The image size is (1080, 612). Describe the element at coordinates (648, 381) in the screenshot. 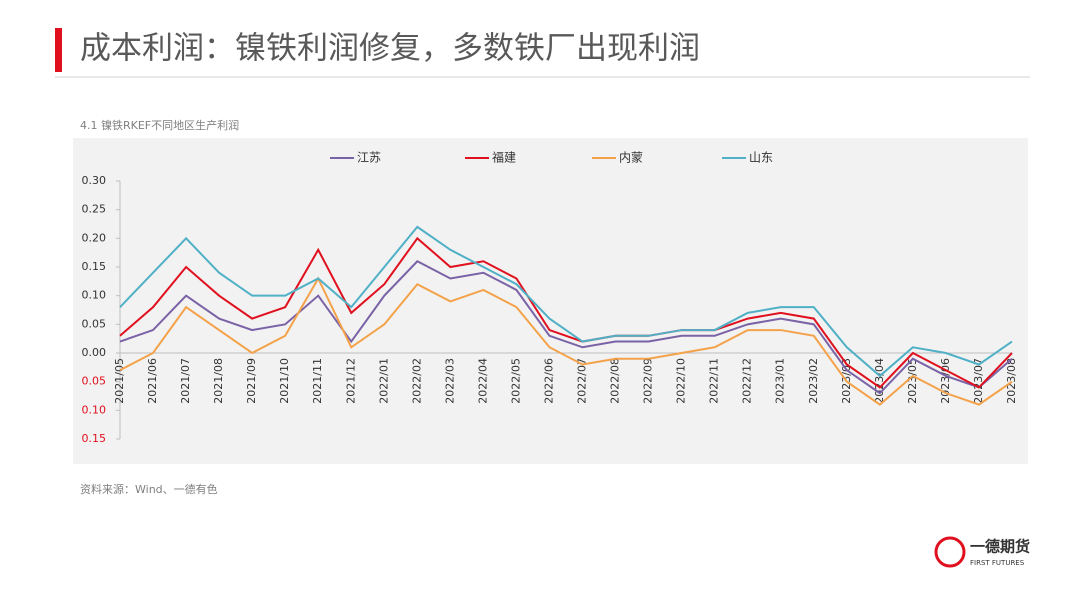

I see `x-tick-label: 2022/09` at that location.